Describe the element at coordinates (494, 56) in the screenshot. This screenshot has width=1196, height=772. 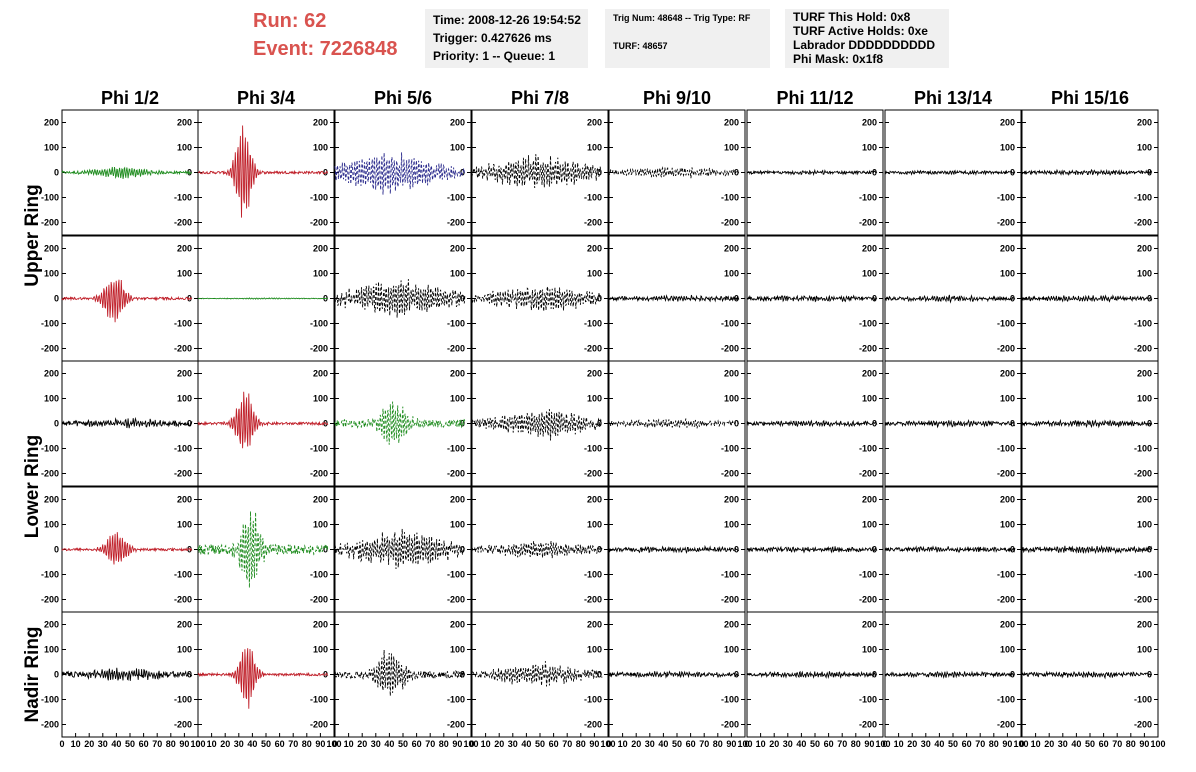
I see `priority-text: Priority: 1 -- Queue: 1` at that location.